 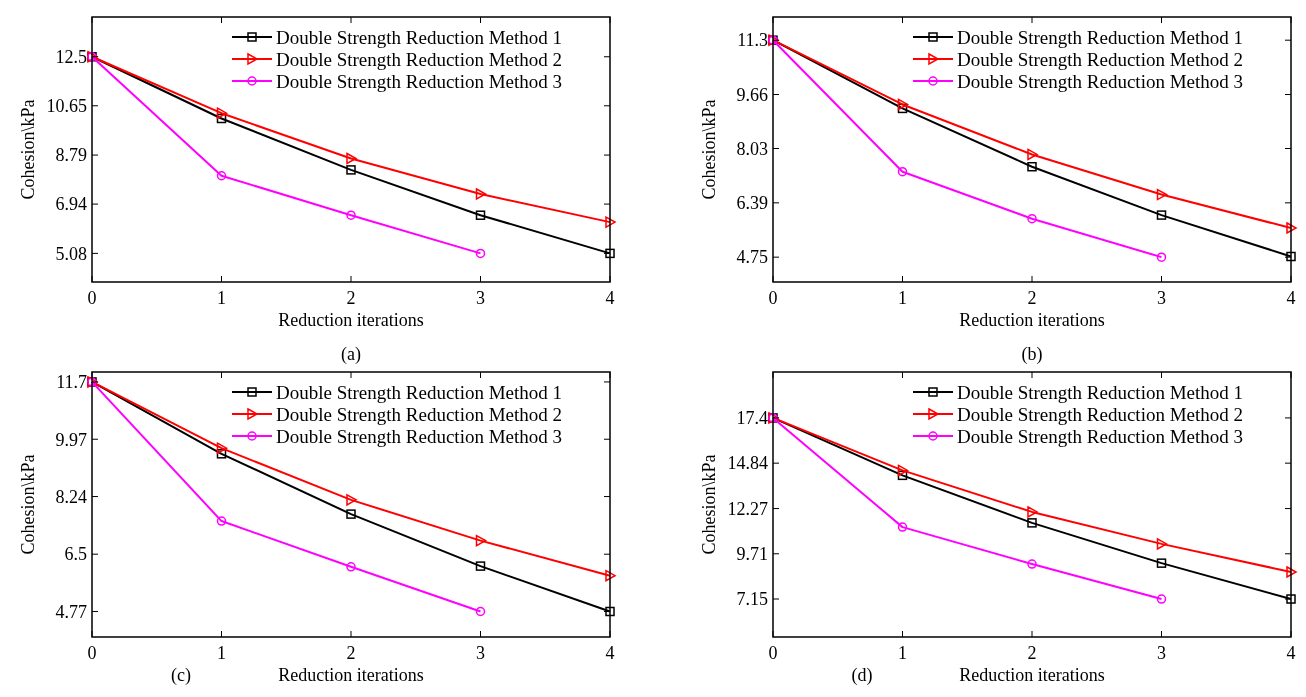 What do you see at coordinates (752, 148) in the screenshot?
I see `y-tick-label: 8.03` at bounding box center [752, 148].